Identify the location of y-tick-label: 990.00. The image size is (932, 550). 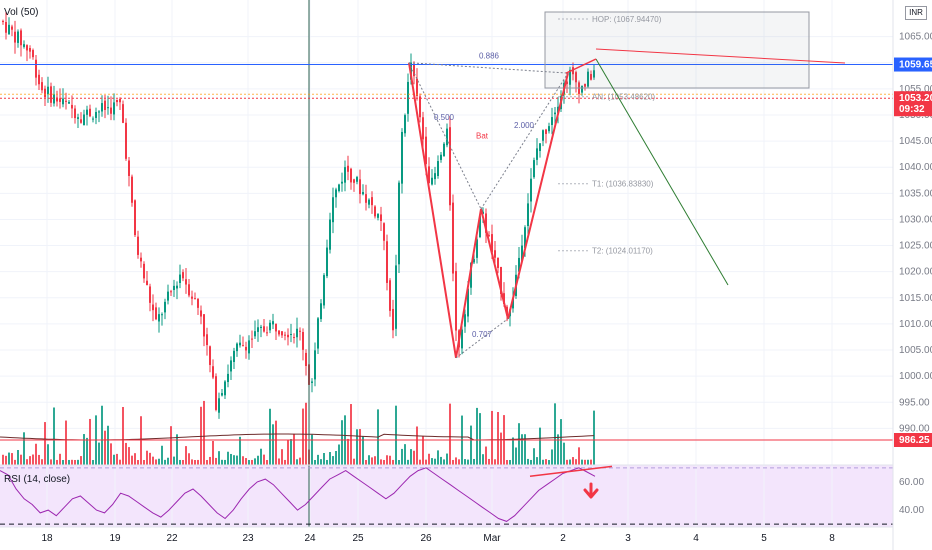
(914, 428).